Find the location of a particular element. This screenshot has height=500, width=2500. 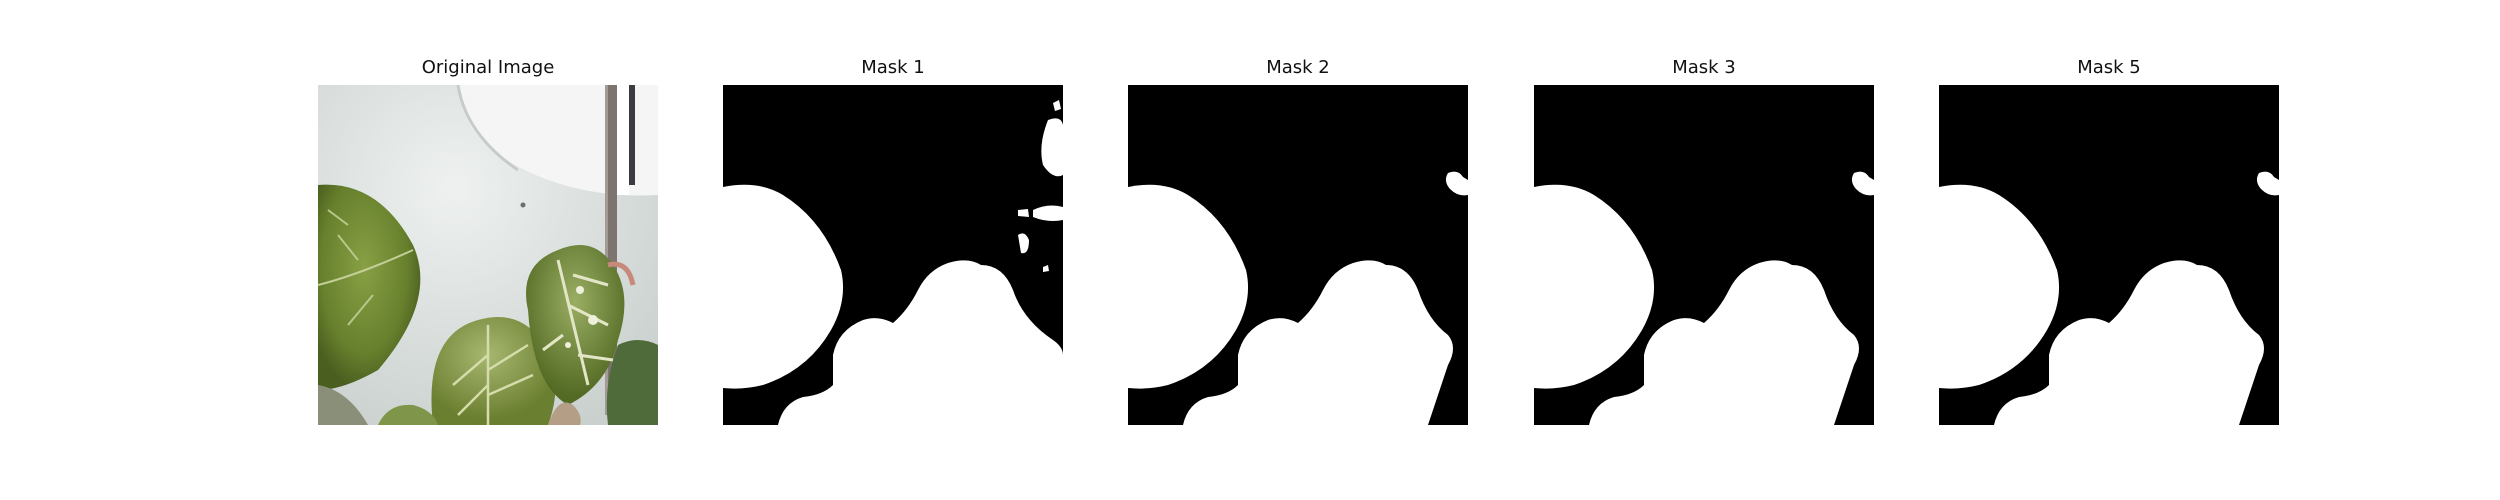

panel-title: Mask 5 is located at coordinates (2109, 68).